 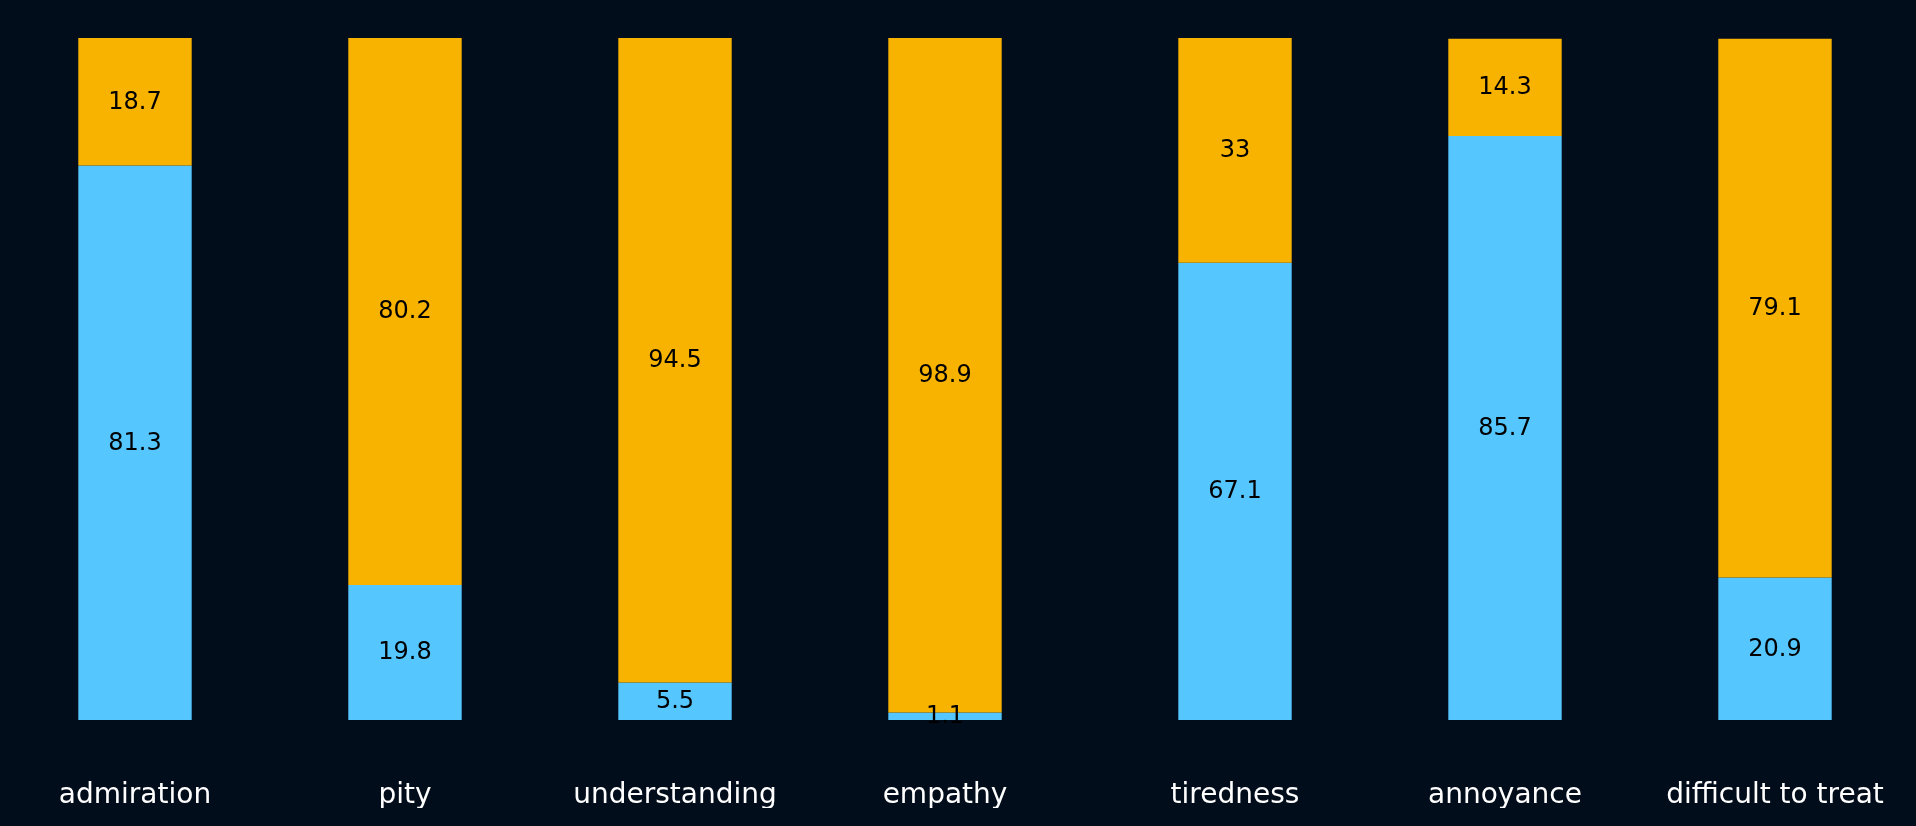 I want to click on data-label: 94.5, so click(x=675, y=359).